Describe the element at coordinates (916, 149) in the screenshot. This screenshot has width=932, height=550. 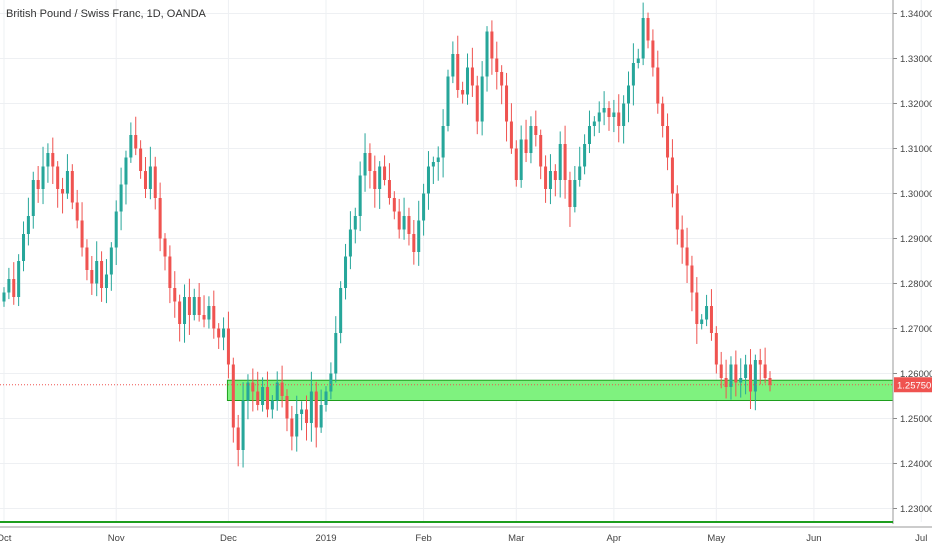
I see `y-tick-label: 1.31000` at that location.